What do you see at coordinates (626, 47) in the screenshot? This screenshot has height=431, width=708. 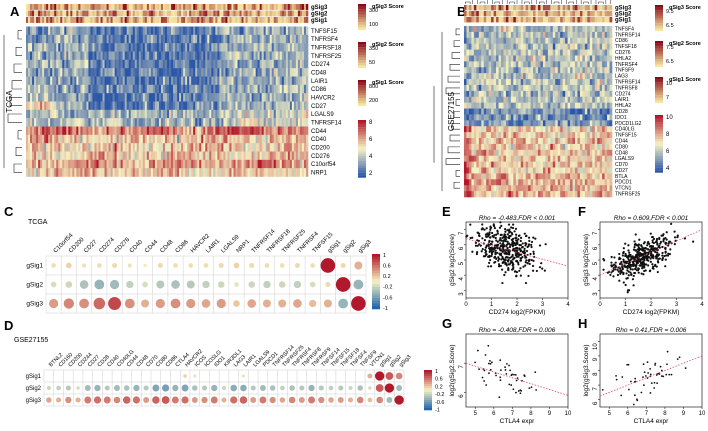 I see `gene-label: TNFSF18` at bounding box center [626, 47].